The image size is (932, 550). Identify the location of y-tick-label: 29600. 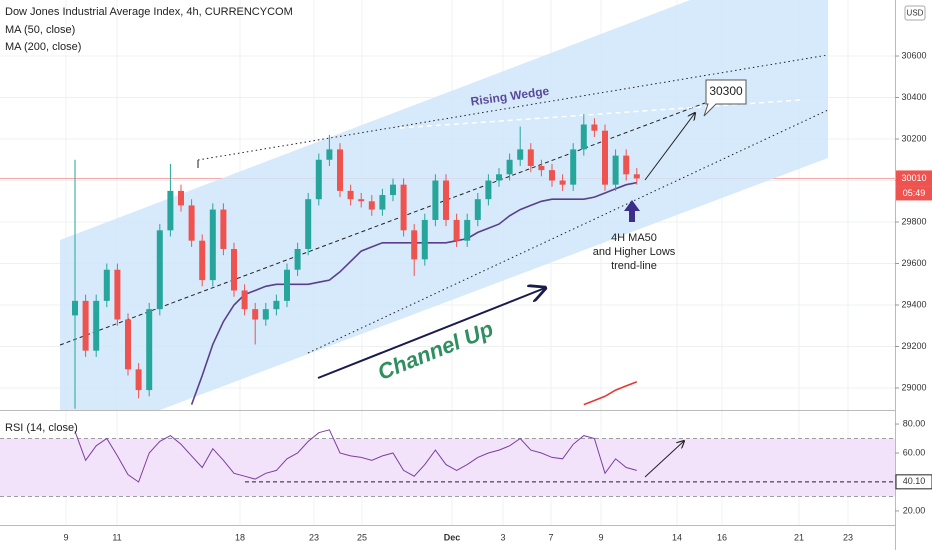
(913, 263).